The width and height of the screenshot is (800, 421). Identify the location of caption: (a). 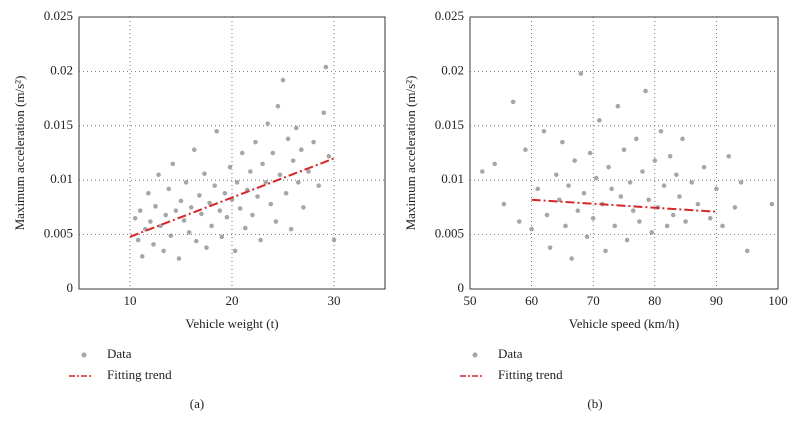
(197, 403).